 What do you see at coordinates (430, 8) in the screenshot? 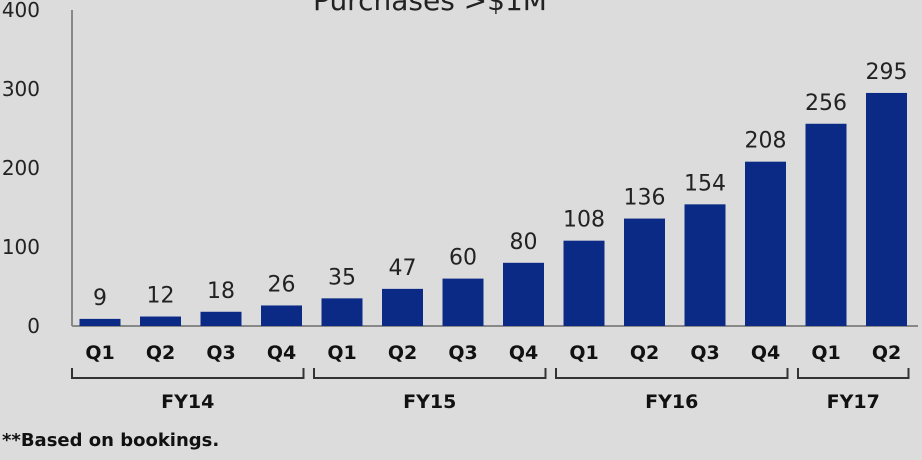
I see `chart-title: Purchases >$1M` at bounding box center [430, 8].